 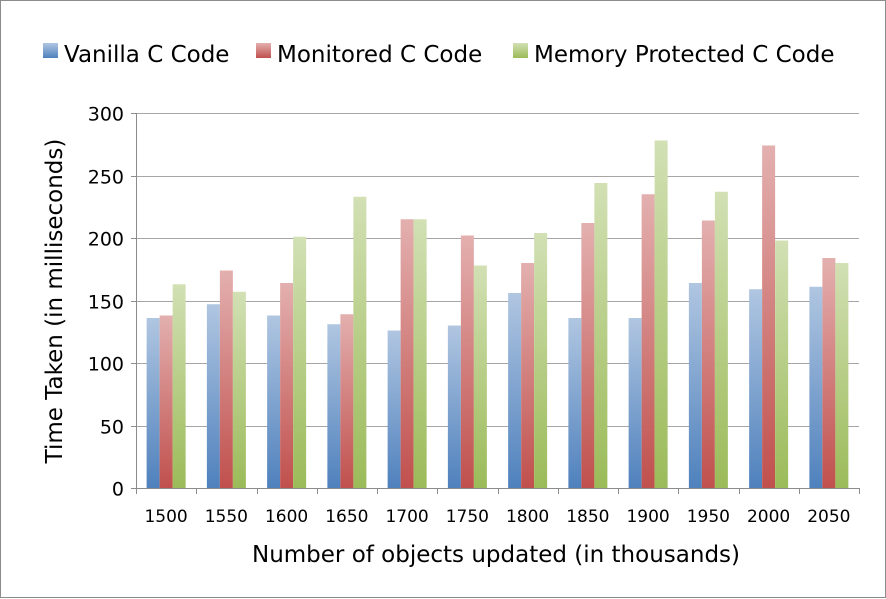 I want to click on bar-monitored-c-code-2050, so click(x=829, y=373).